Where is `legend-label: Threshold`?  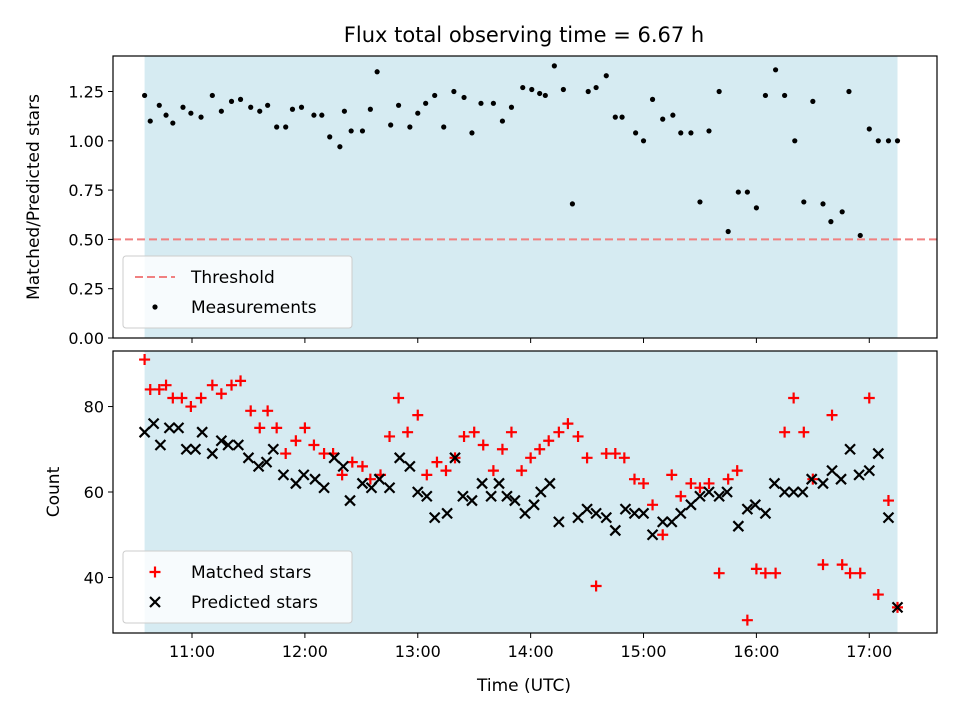
legend-label: Threshold is located at coordinates (232, 278).